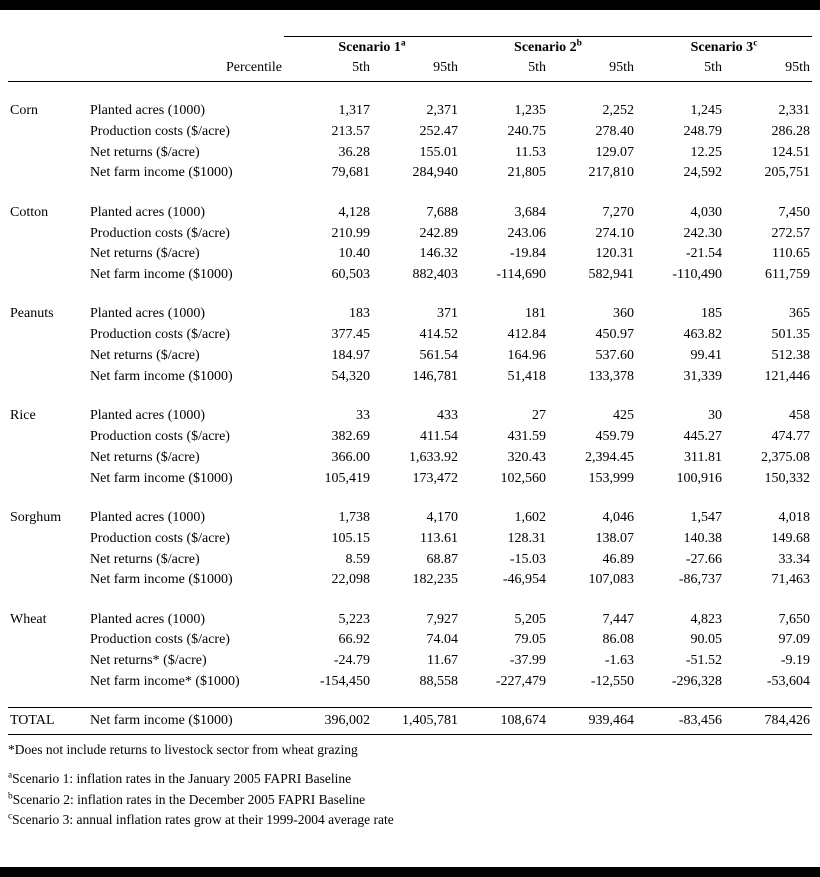  I want to click on value-cell: 411.54, so click(439, 436).